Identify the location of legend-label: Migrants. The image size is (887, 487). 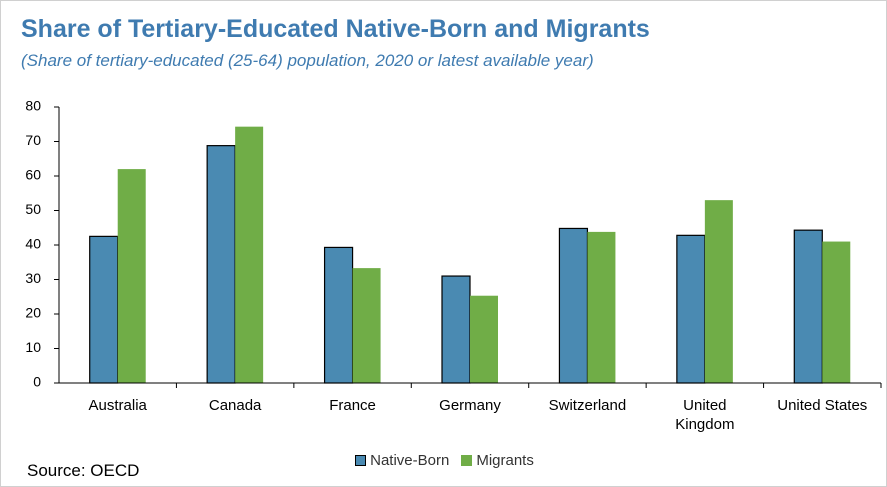
(505, 460).